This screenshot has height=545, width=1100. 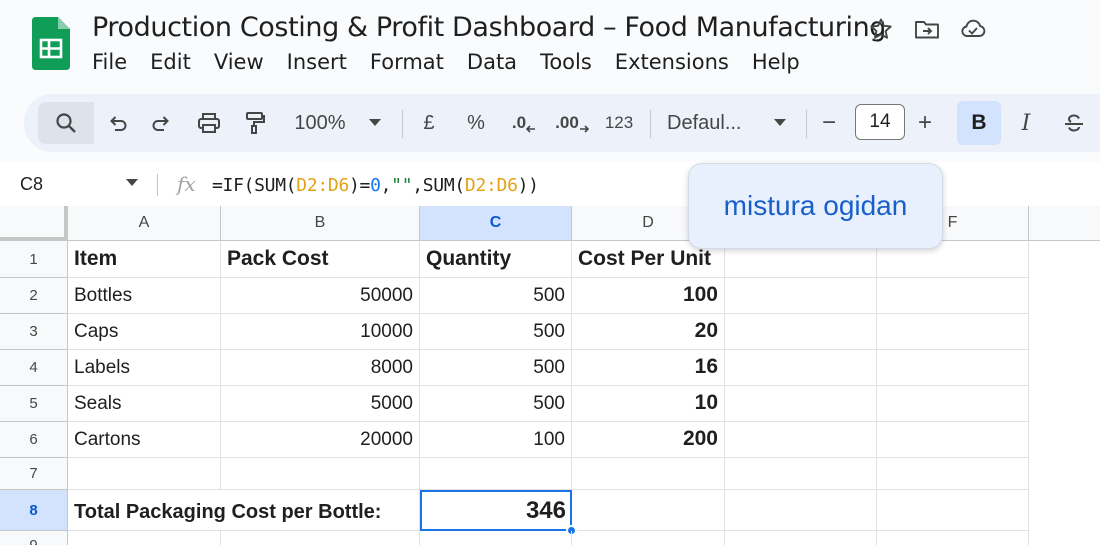 I want to click on increase-decimal-button: .00, so click(x=572, y=123).